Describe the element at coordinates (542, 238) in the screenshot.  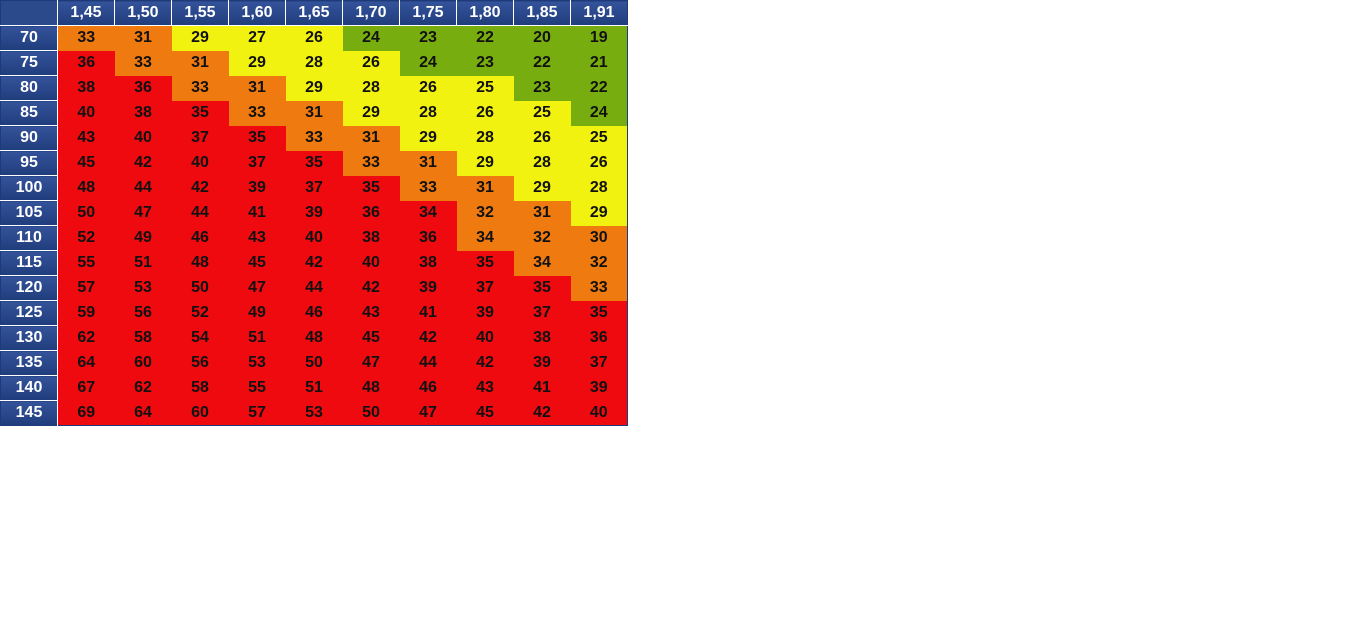
I see `heatmap-cell: 32` at that location.